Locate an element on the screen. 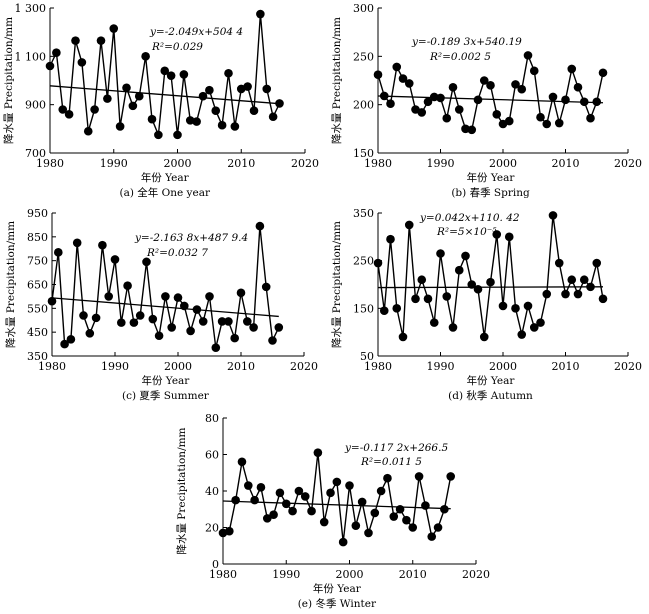  y-tick-label: 1 300 is located at coordinates (31, 8).